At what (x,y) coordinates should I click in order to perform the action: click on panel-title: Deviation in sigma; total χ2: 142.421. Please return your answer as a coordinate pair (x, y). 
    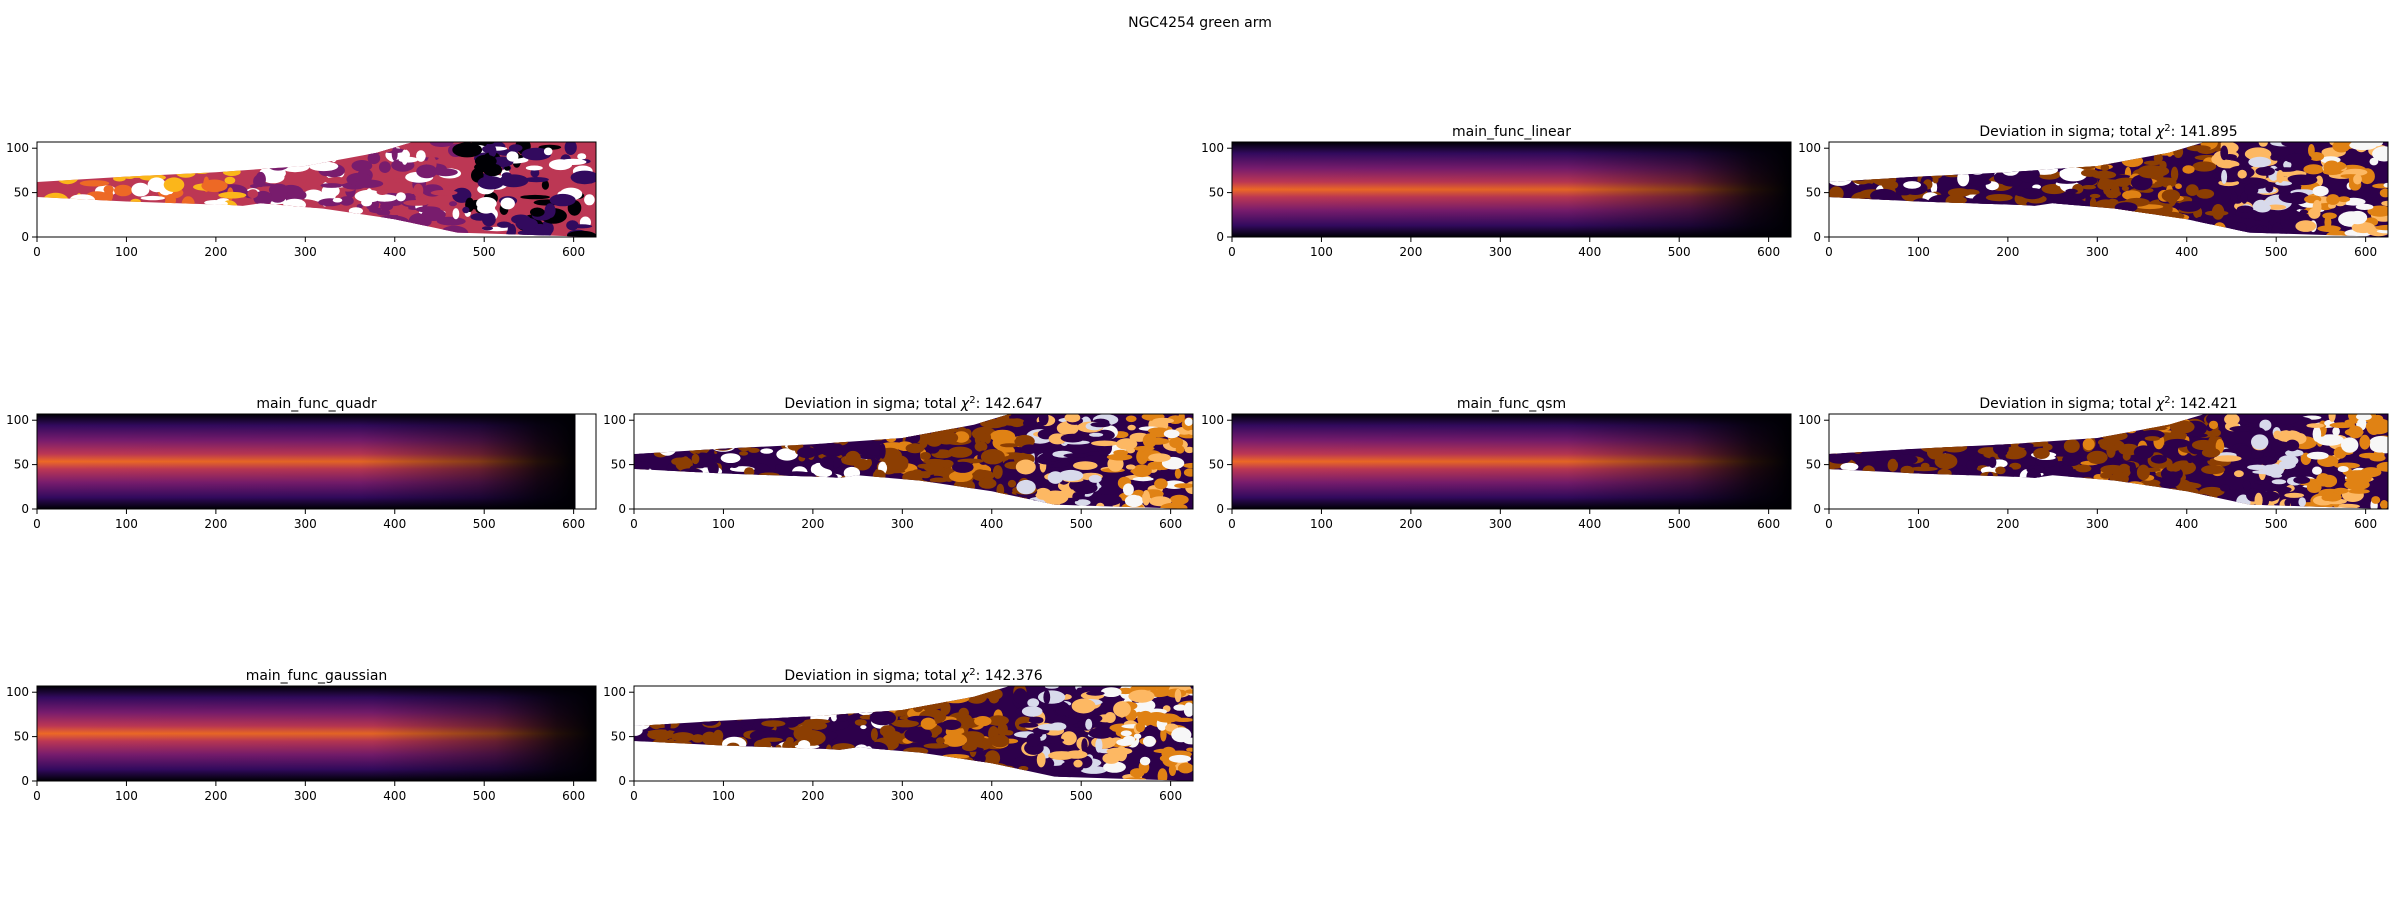
    Looking at the image, I should click on (2108, 403).